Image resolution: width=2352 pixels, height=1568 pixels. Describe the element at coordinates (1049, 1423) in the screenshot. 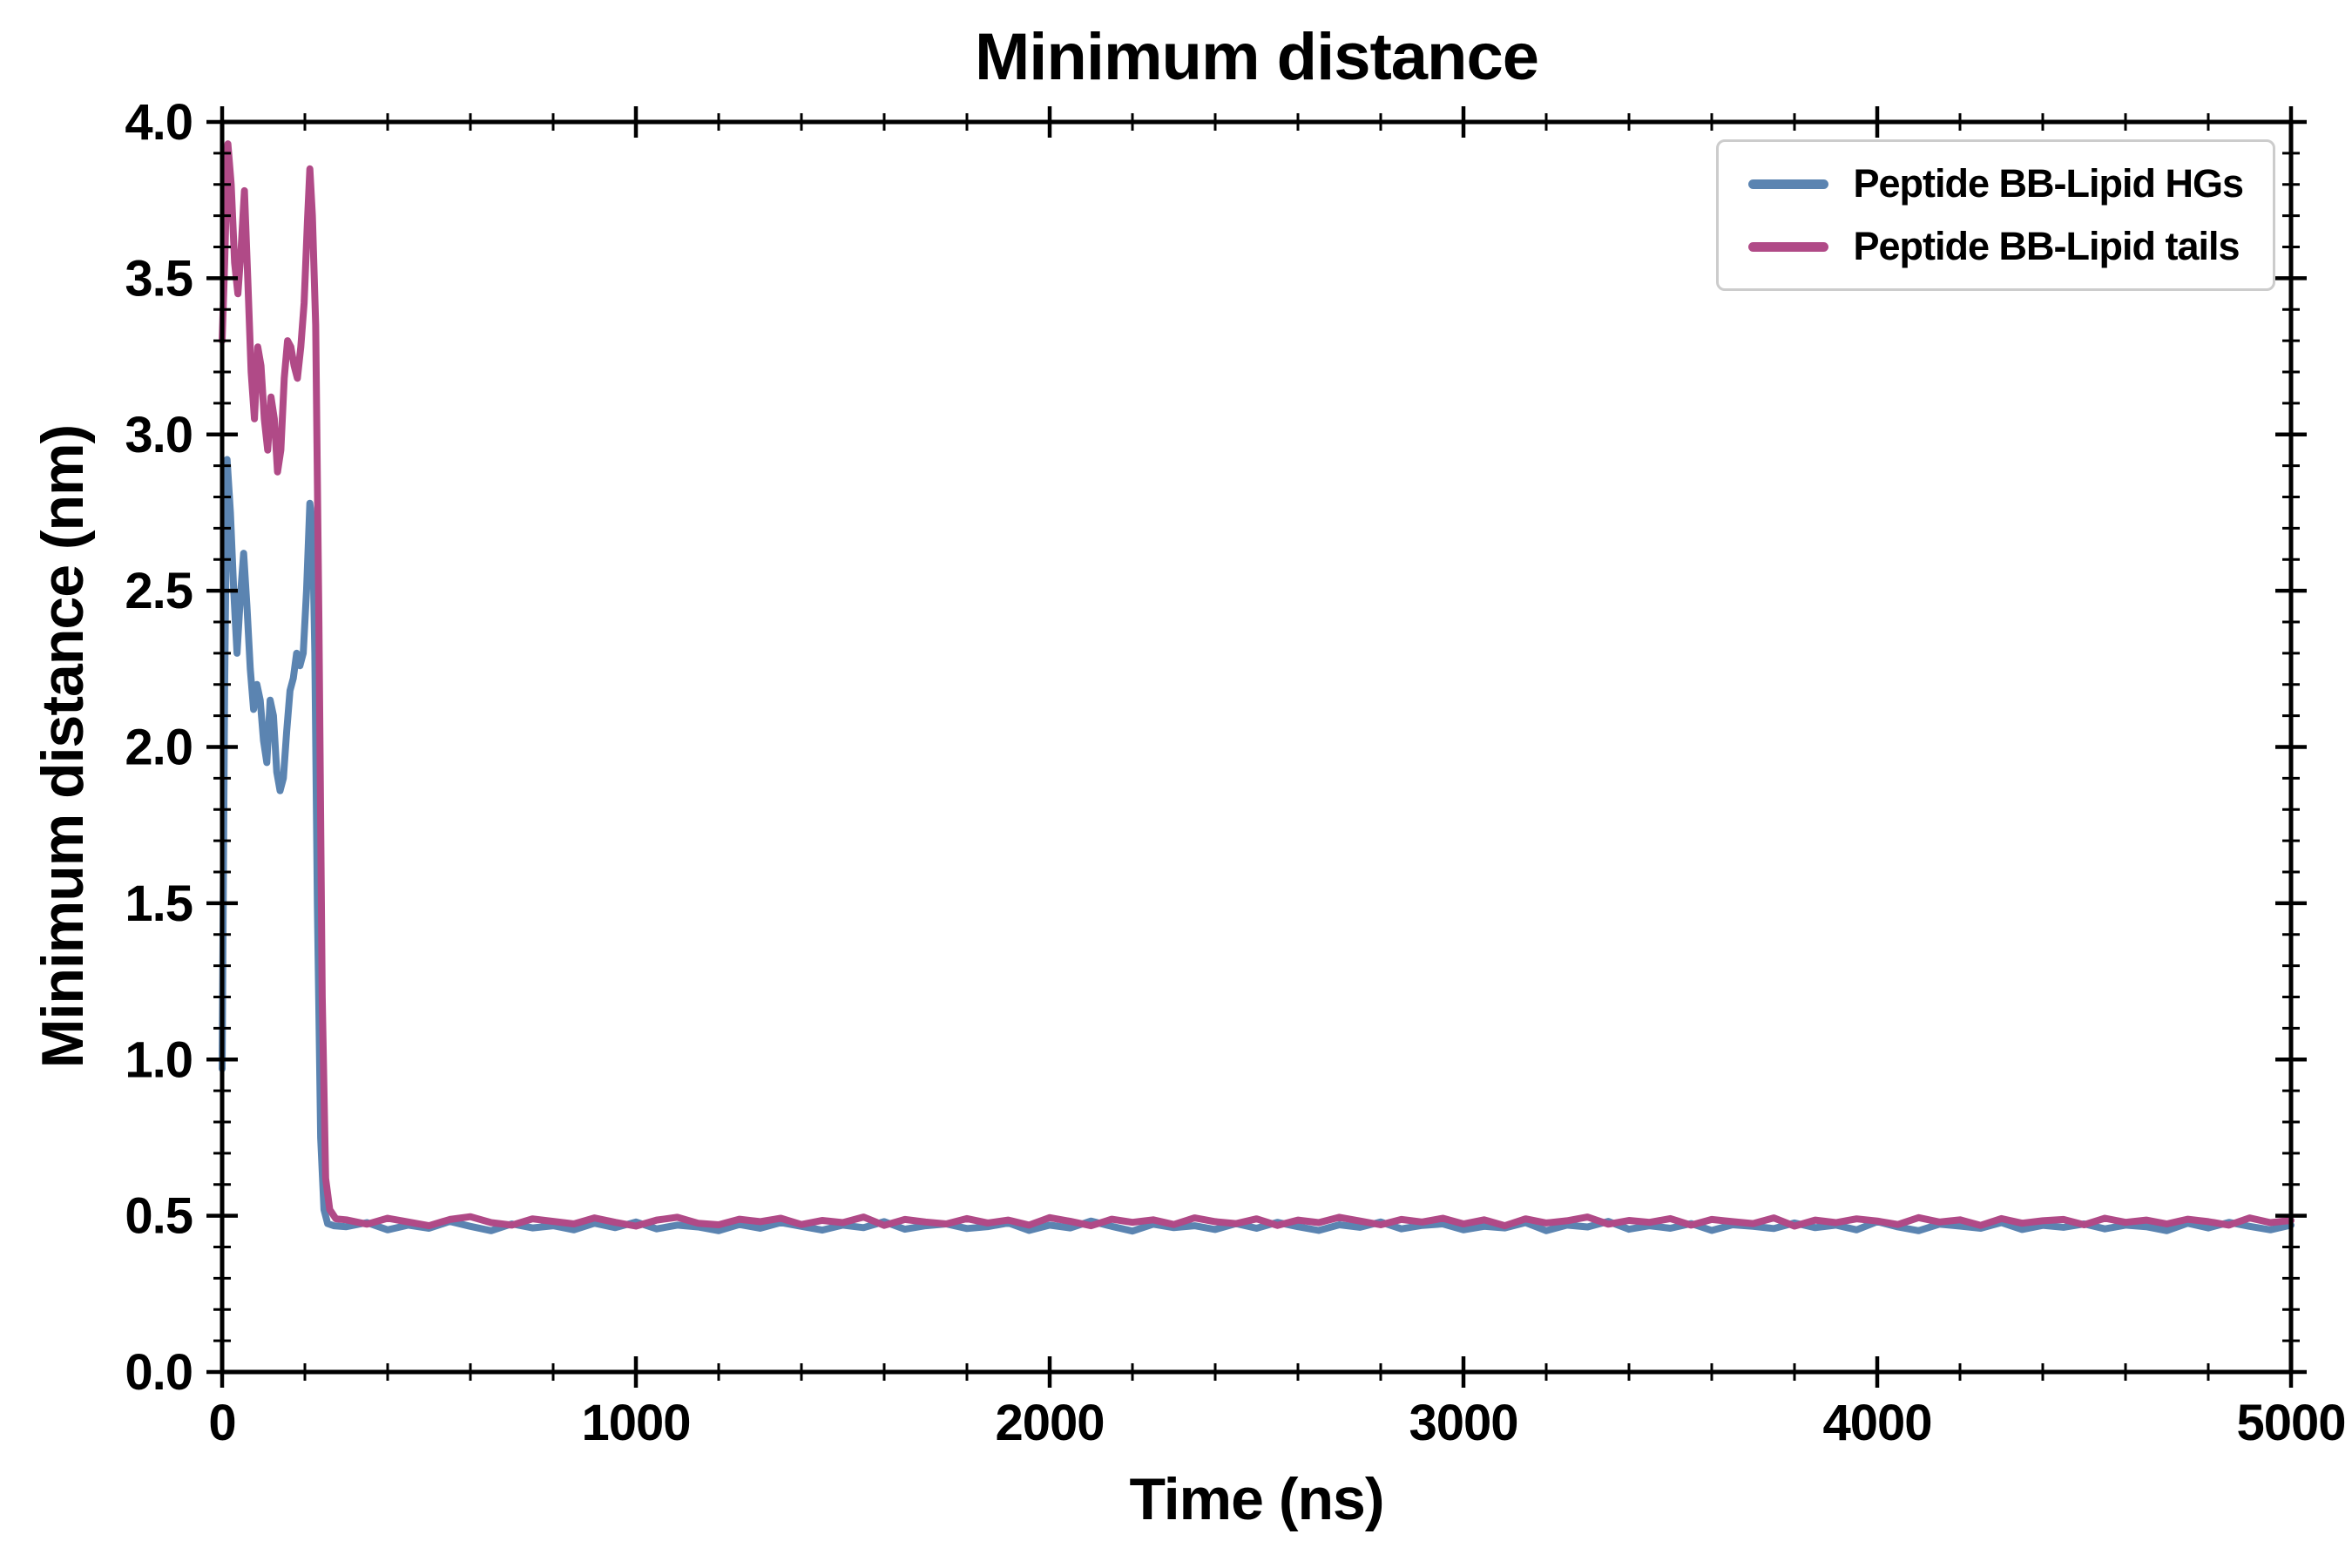

I see `x-tick-label: 2000` at that location.